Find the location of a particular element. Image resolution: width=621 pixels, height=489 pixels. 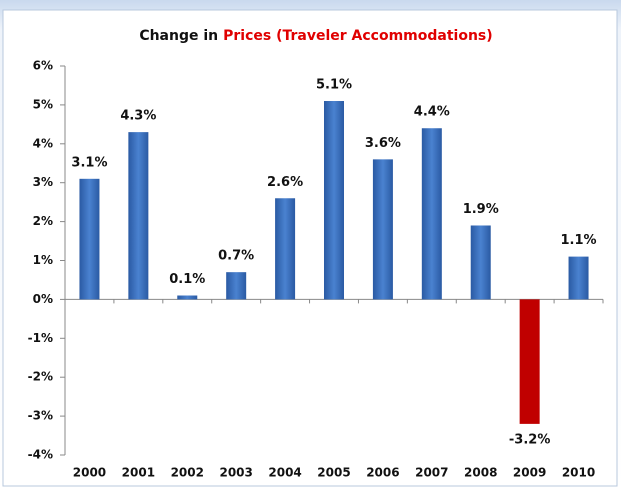

data-label: 3.1% is located at coordinates (89, 162).